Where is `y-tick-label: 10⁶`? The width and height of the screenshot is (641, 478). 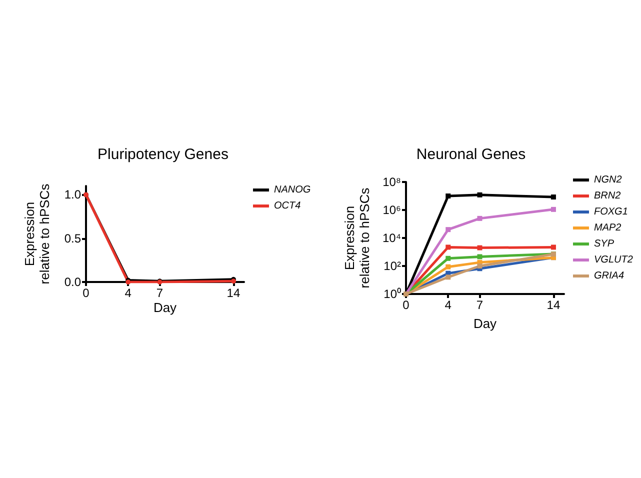 y-tick-label: 10⁶ is located at coordinates (392, 210).